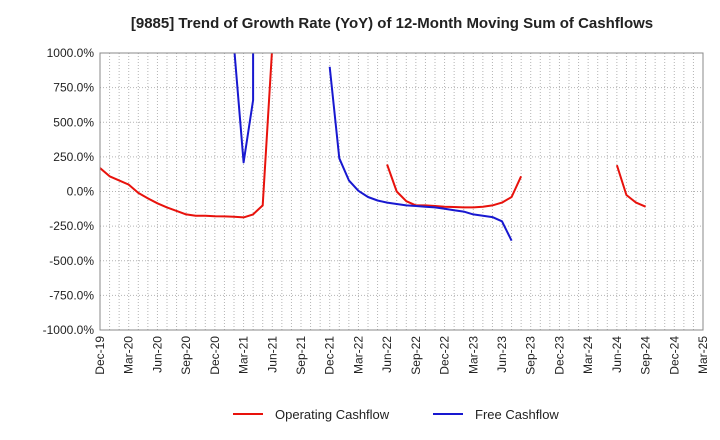  What do you see at coordinates (588, 355) in the screenshot?
I see `x-tick-label: Mar-24` at bounding box center [588, 355].